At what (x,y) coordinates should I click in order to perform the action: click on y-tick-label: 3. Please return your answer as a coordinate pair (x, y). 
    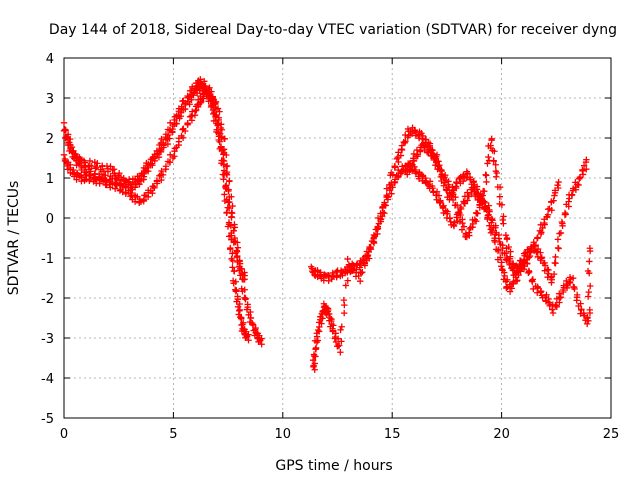
    Looking at the image, I should click on (50, 99).